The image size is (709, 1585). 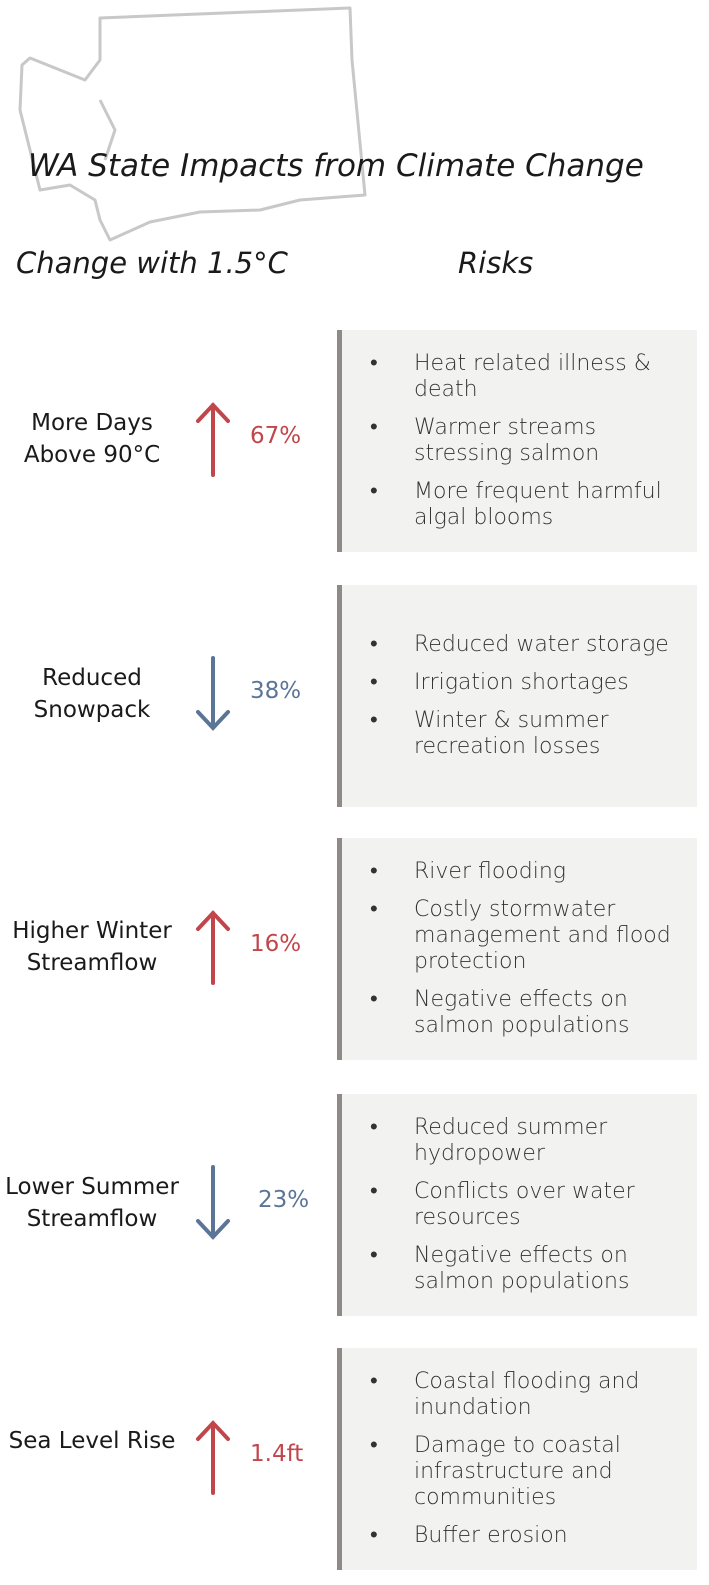 I want to click on risk-text: Warmer streams stressing salmon, so click(x=507, y=440).